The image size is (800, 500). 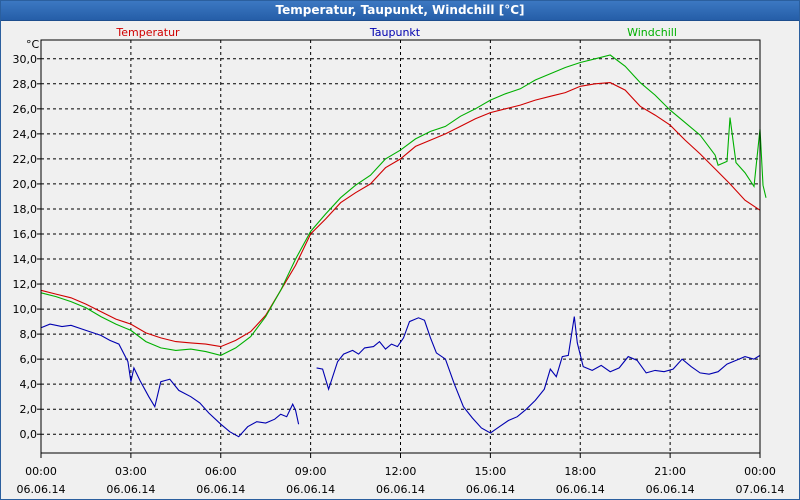 I want to click on y-tick-label: 28,0, so click(x=25, y=84).